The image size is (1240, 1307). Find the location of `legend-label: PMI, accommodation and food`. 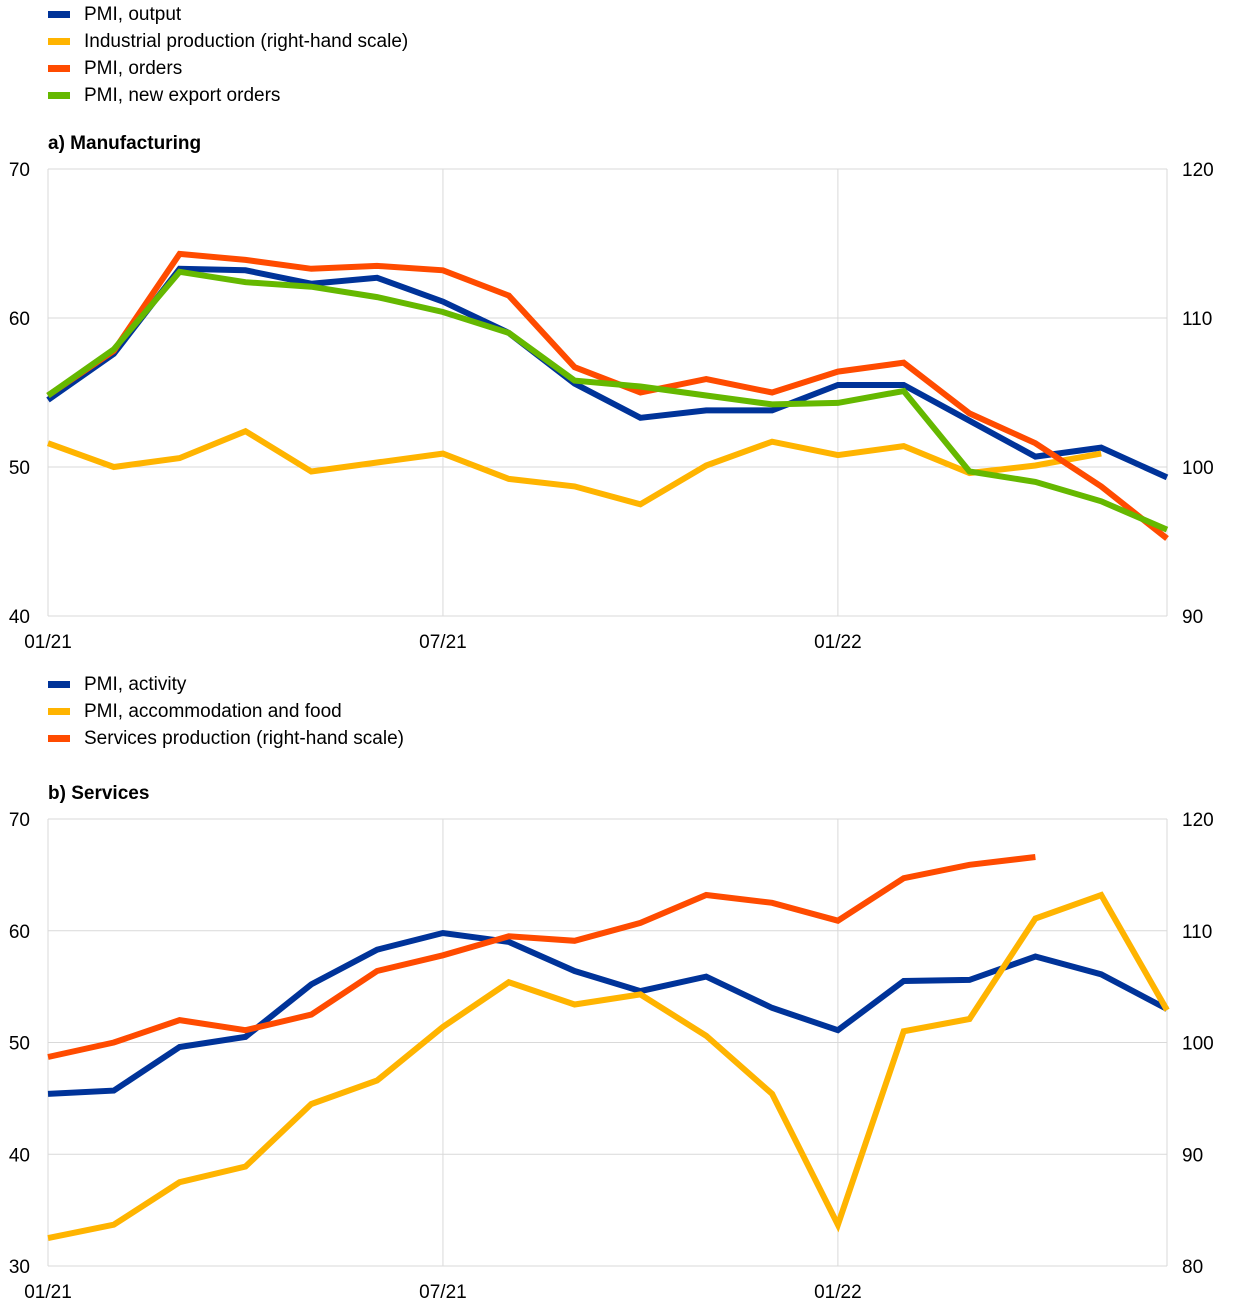

legend-label: PMI, accommodation and food is located at coordinates (213, 711).